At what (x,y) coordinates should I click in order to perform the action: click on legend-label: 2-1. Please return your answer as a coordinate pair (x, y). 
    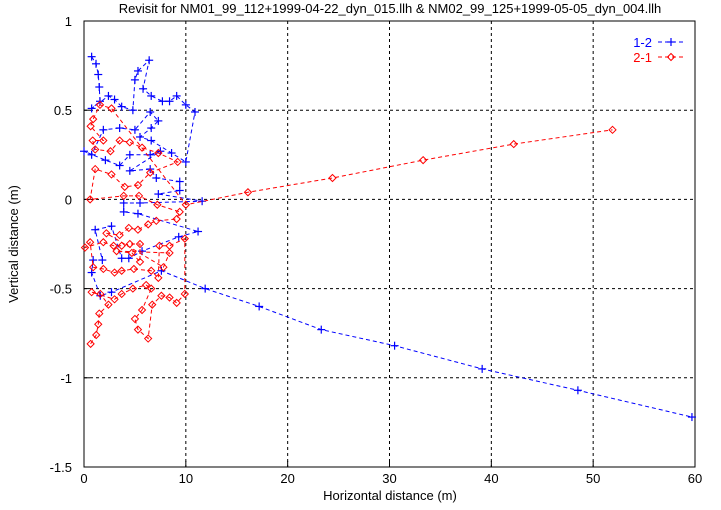
    Looking at the image, I should click on (642, 57).